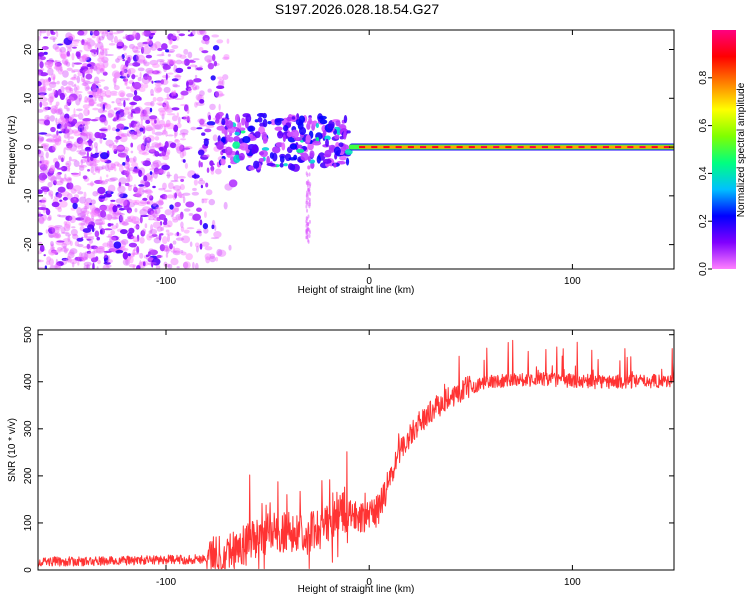 The image size is (750, 600). I want to click on spectrogram-line-core, so click(516, 147).